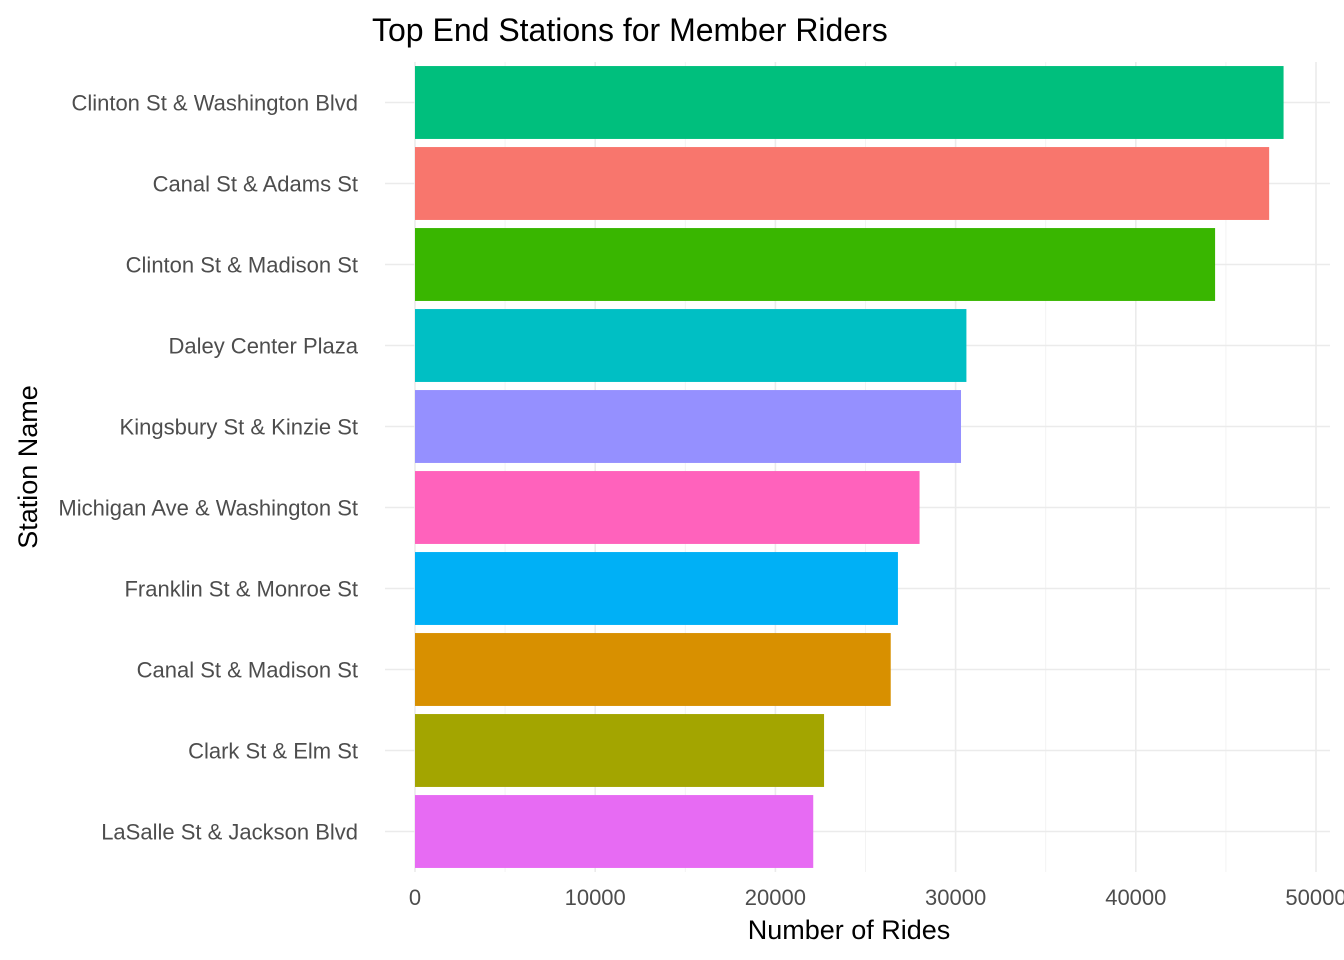 The width and height of the screenshot is (1344, 960). I want to click on y-tick-label: Canal St & Madison St, so click(247, 670).